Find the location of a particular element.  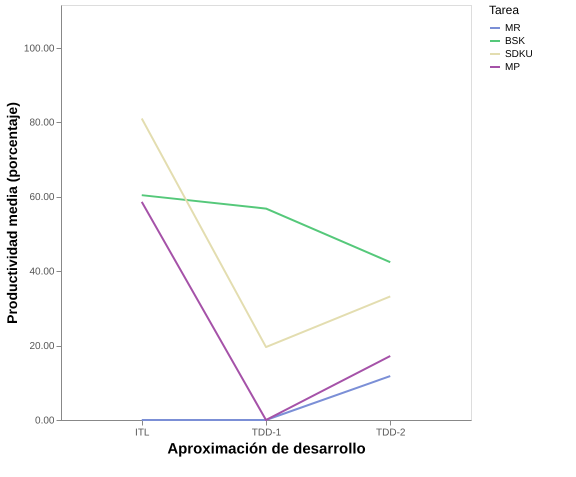

y-tick-label: 100.00 is located at coordinates (39, 48).